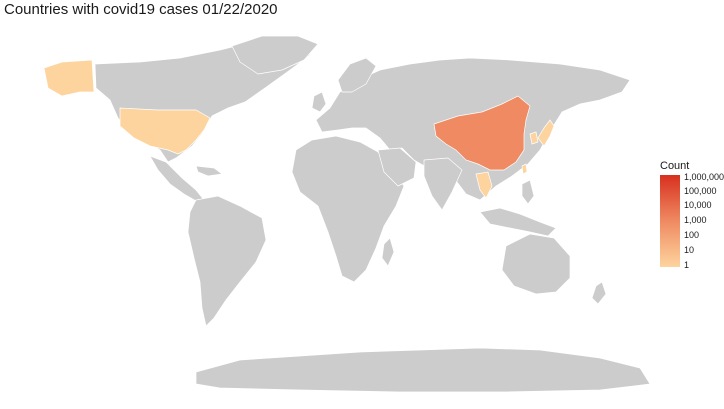 This screenshot has height=409, width=724. What do you see at coordinates (546, 133) in the screenshot?
I see `country-japan` at bounding box center [546, 133].